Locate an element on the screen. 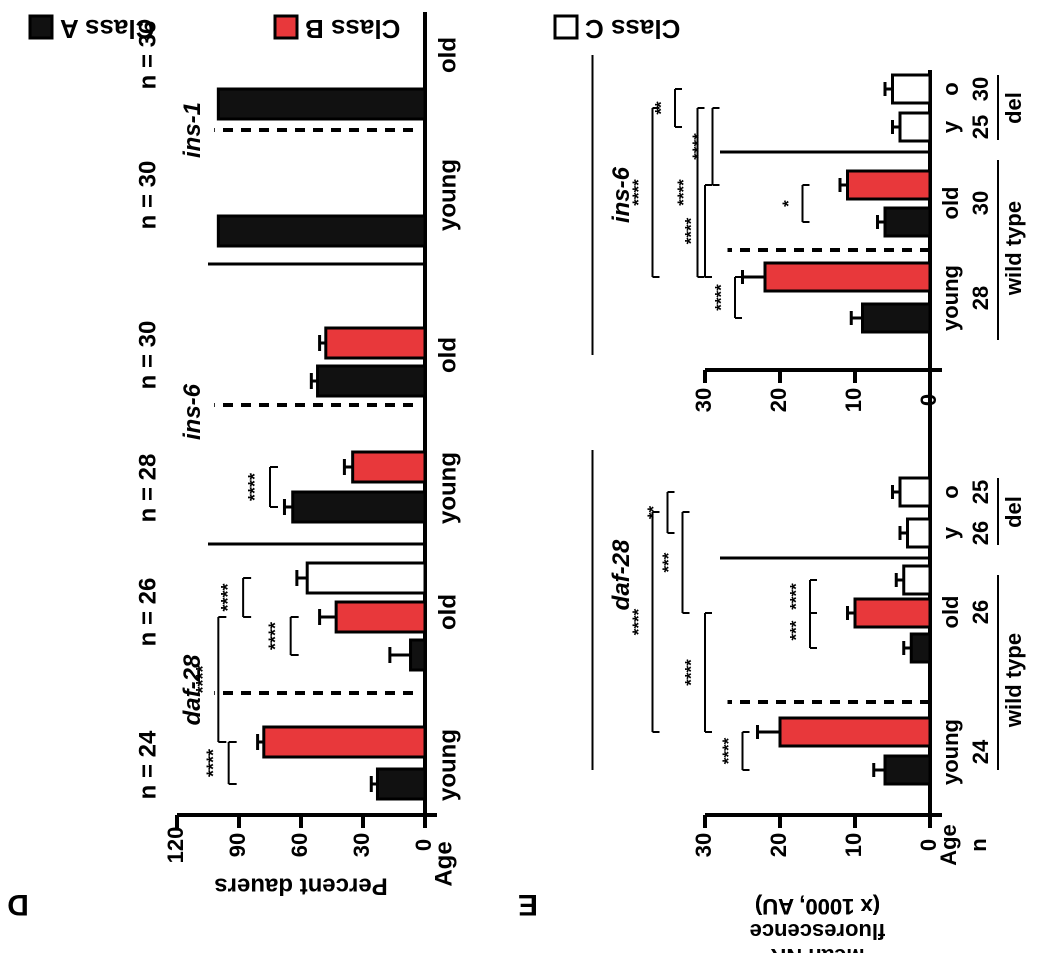 This screenshot has height=958, width=1058. panel-d-n-label: n = 28 is located at coordinates (147, 488).